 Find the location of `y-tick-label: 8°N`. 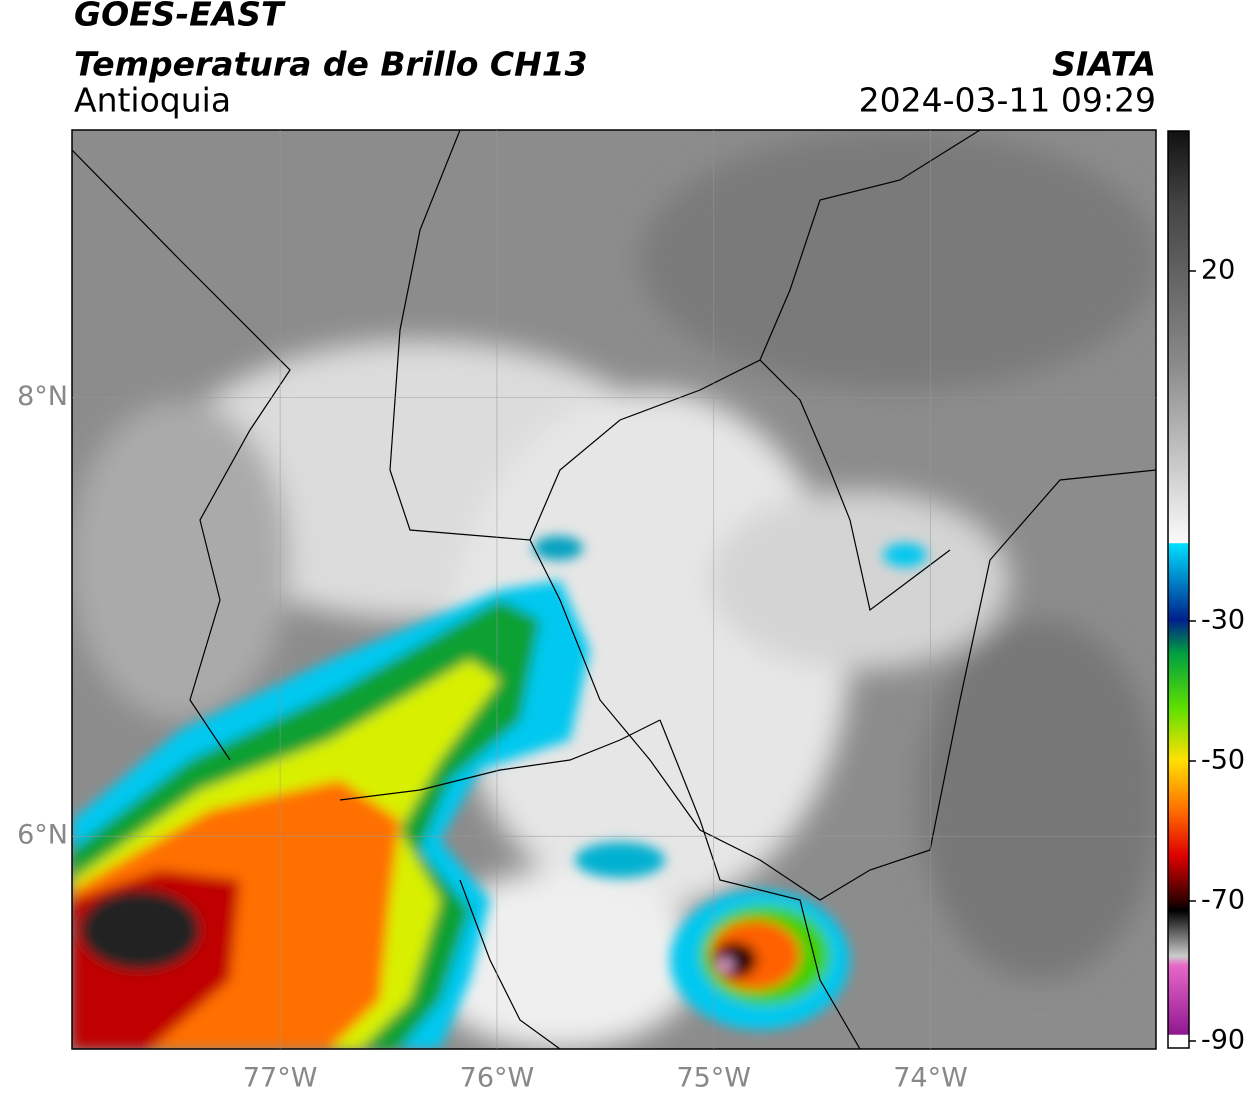

y-tick-label: 8°N is located at coordinates (42, 396).